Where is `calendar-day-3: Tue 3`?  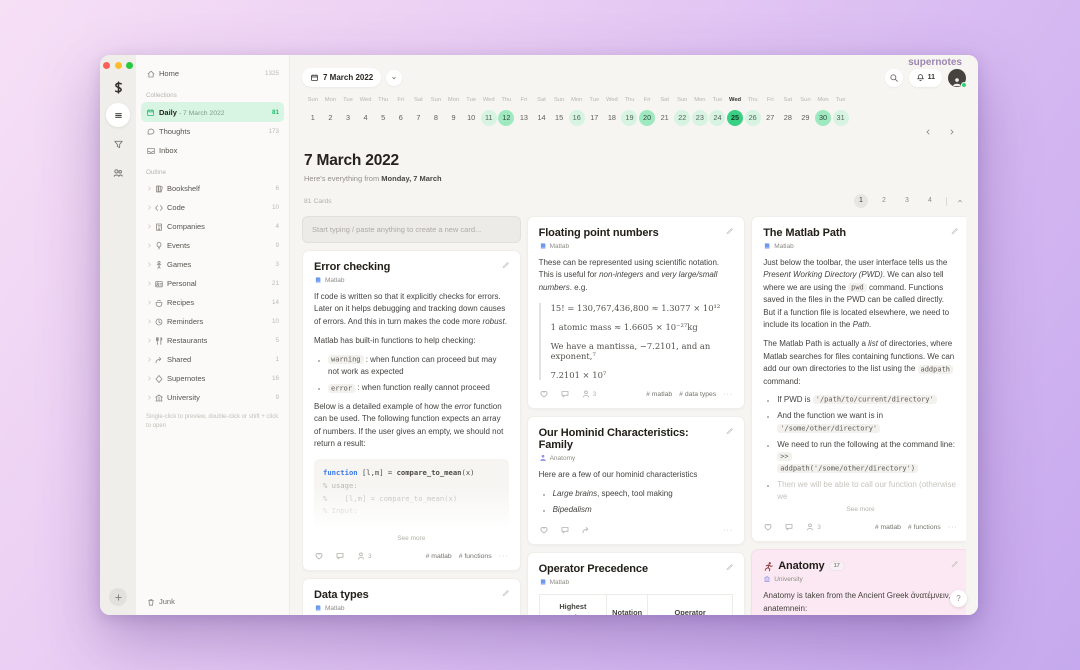 calendar-day-3: Tue 3 is located at coordinates (348, 119).